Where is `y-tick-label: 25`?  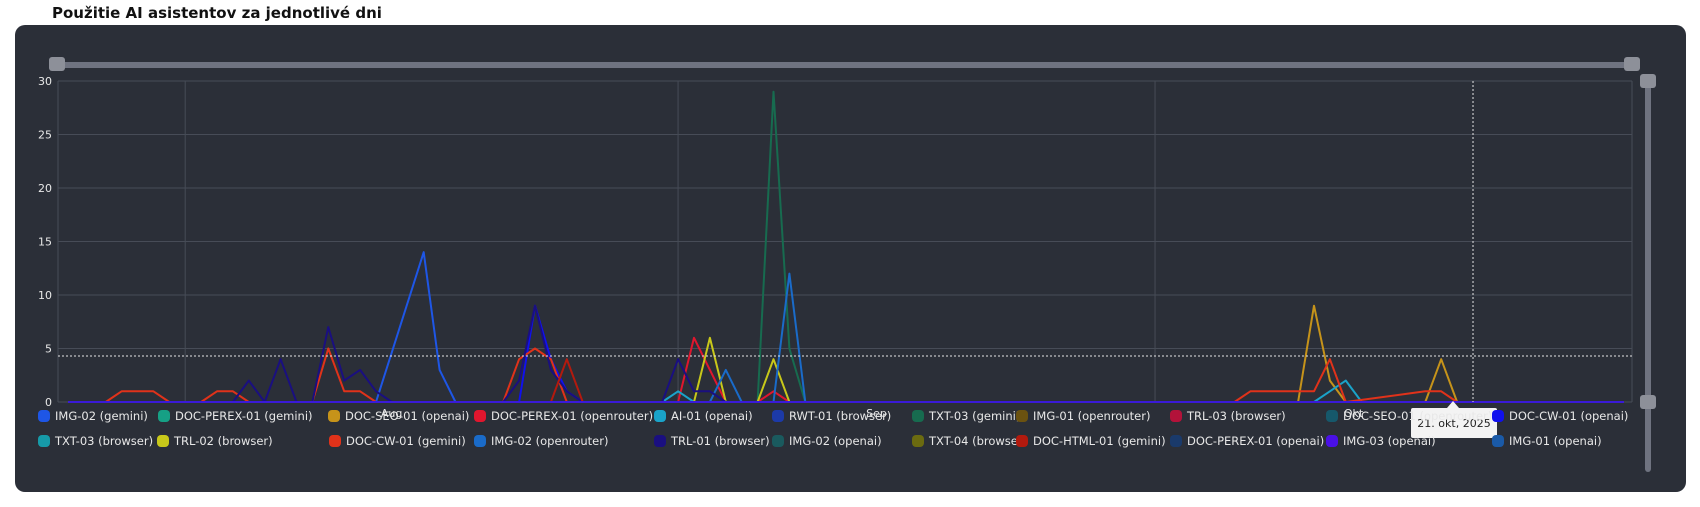 y-tick-label: 25 is located at coordinates (45, 135).